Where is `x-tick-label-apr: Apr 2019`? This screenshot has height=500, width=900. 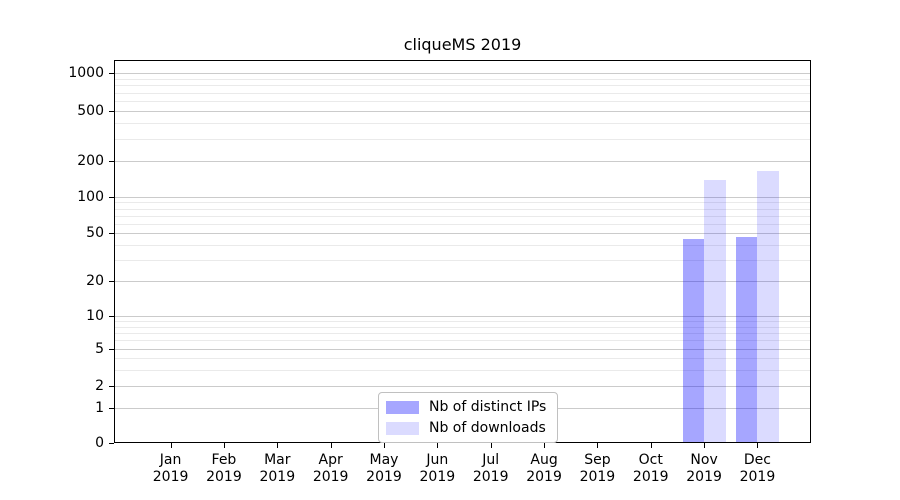
x-tick-label-apr: Apr 2019 is located at coordinates (331, 469).